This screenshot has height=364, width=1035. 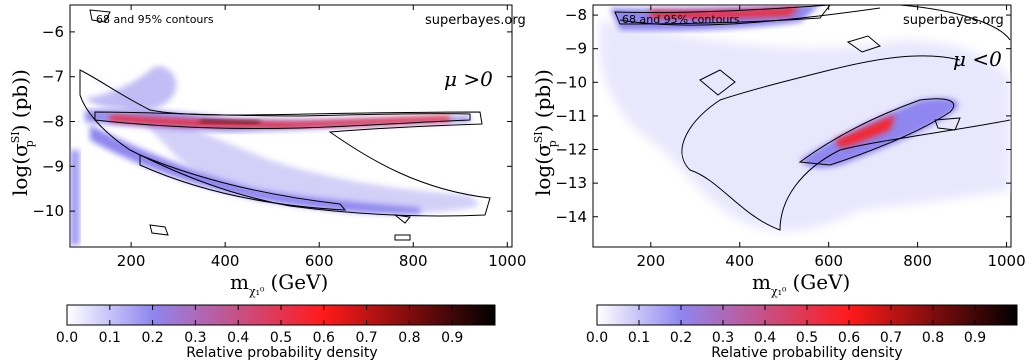 What do you see at coordinates (571, 217) in the screenshot?
I see `y-tick-label: −14` at bounding box center [571, 217].